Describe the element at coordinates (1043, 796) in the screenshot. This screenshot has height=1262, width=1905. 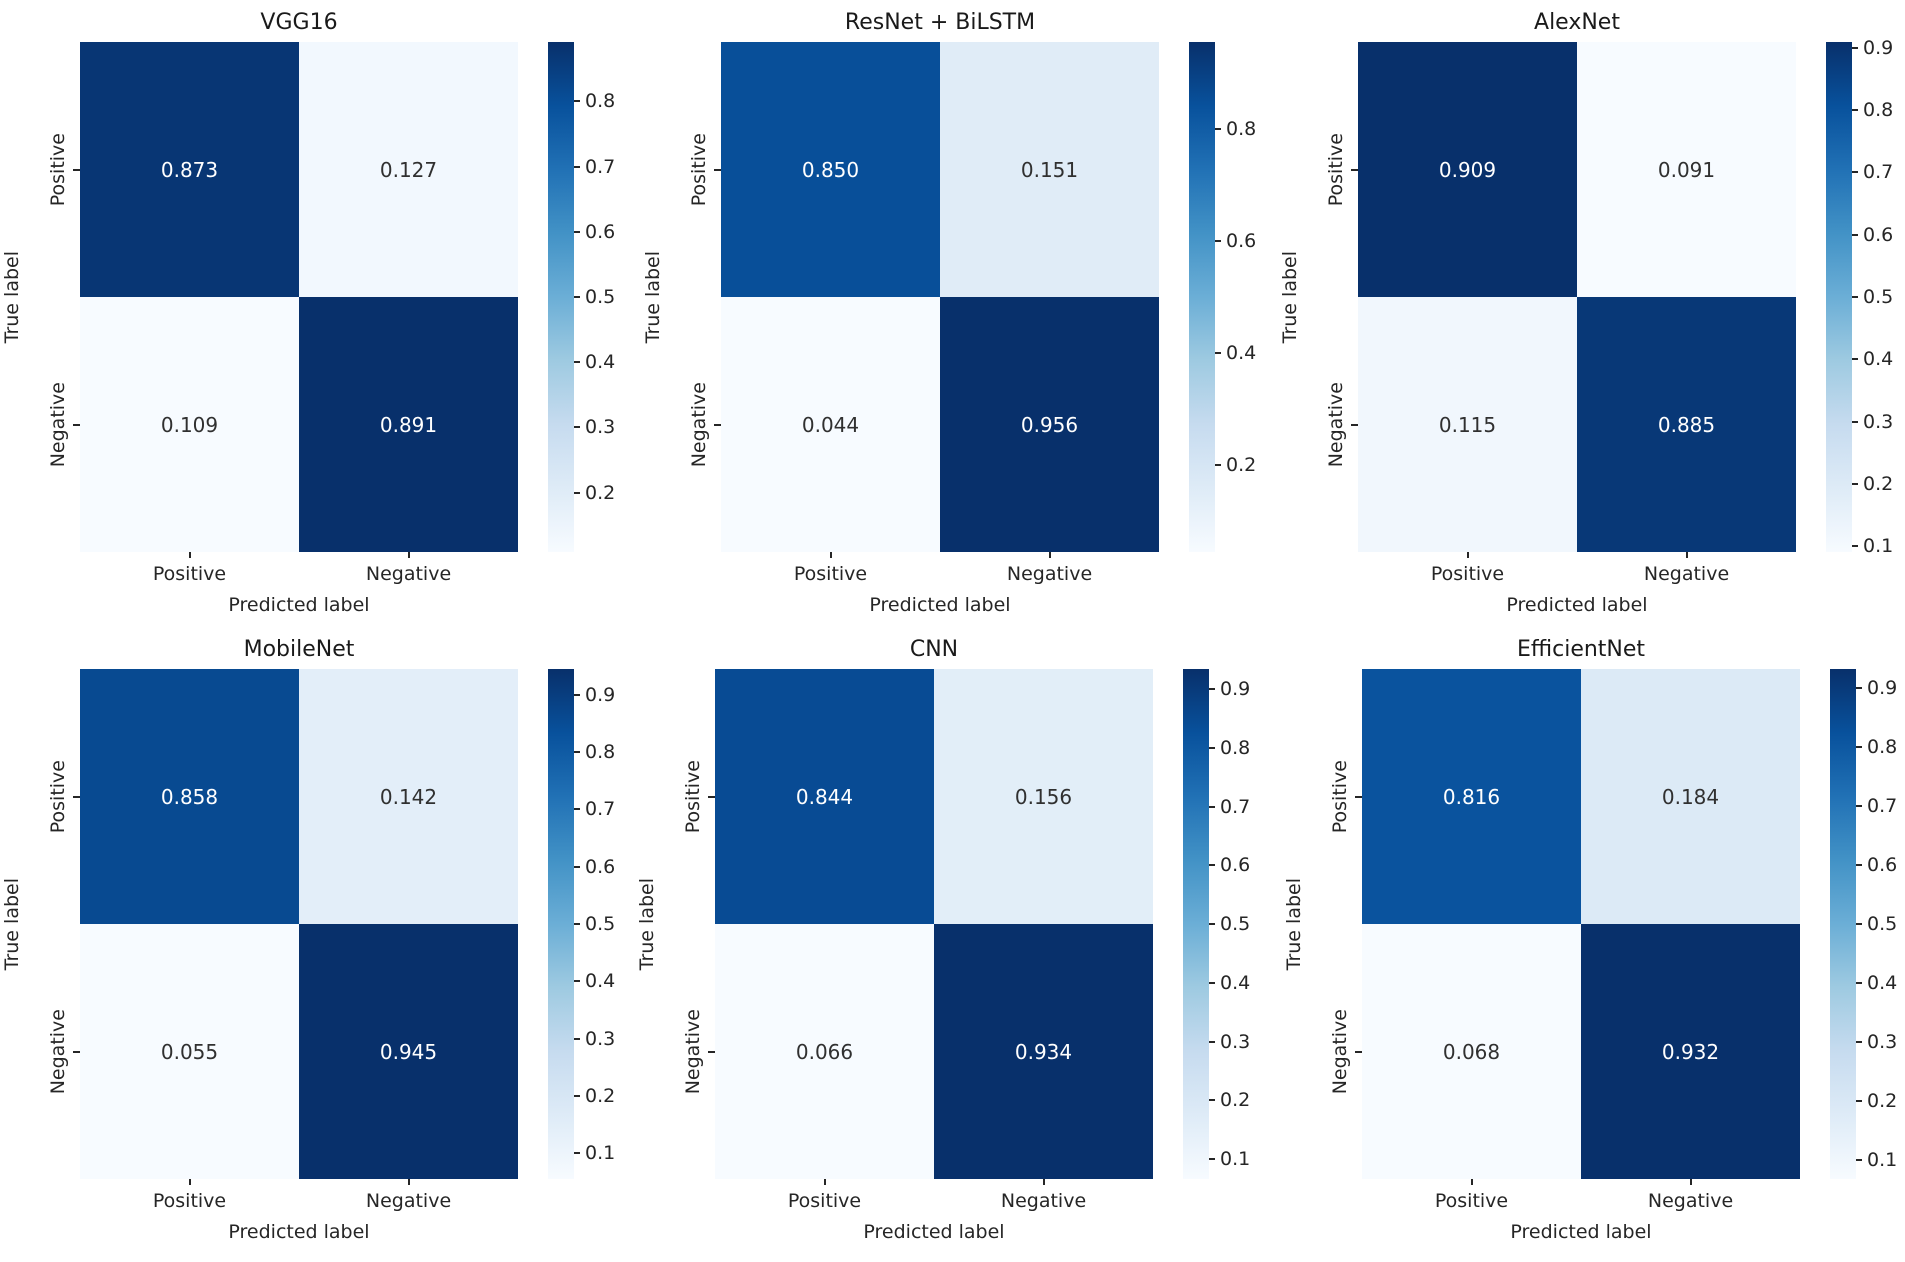
I see `cell-value: 0.156` at that location.